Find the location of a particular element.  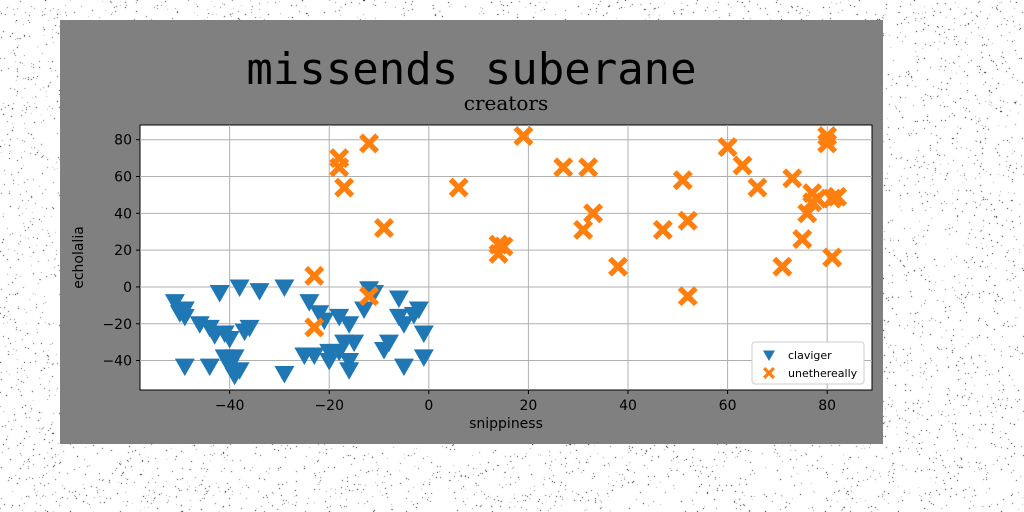

chart-legend: claviger unethereally is located at coordinates (808, 363).